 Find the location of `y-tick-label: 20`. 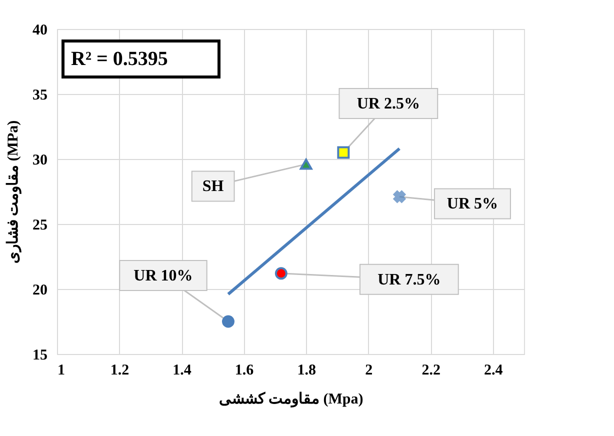

y-tick-label: 20 is located at coordinates (40, 290).